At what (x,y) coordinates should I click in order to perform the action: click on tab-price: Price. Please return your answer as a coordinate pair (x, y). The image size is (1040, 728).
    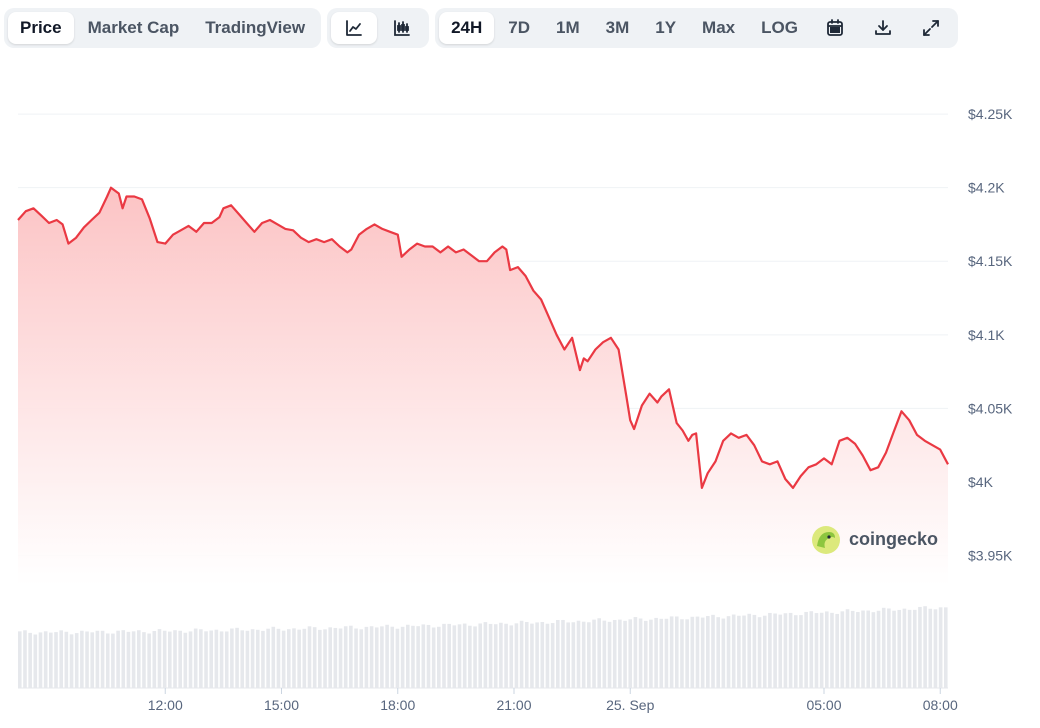
    Looking at the image, I should click on (41, 28).